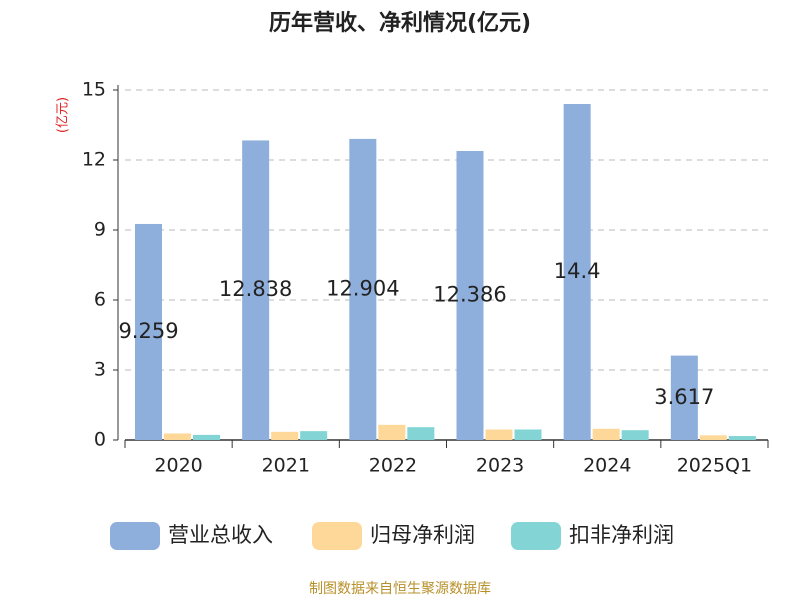 This screenshot has width=800, height=600. I want to click on y-tick-label: 6, so click(100, 300).